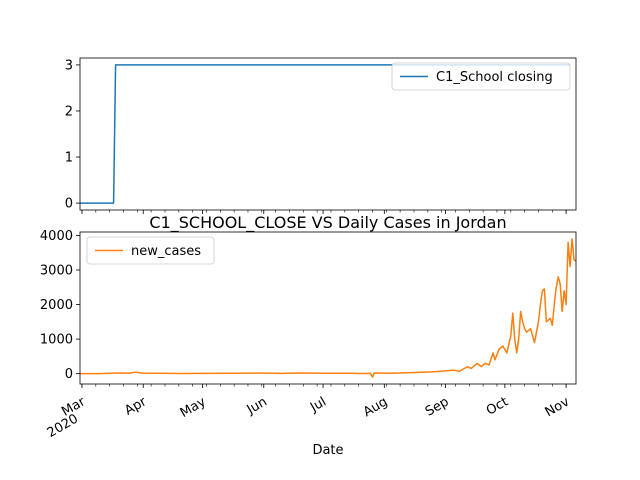 The image size is (640, 480). I want to click on x-tick-label: Jun, so click(257, 406).